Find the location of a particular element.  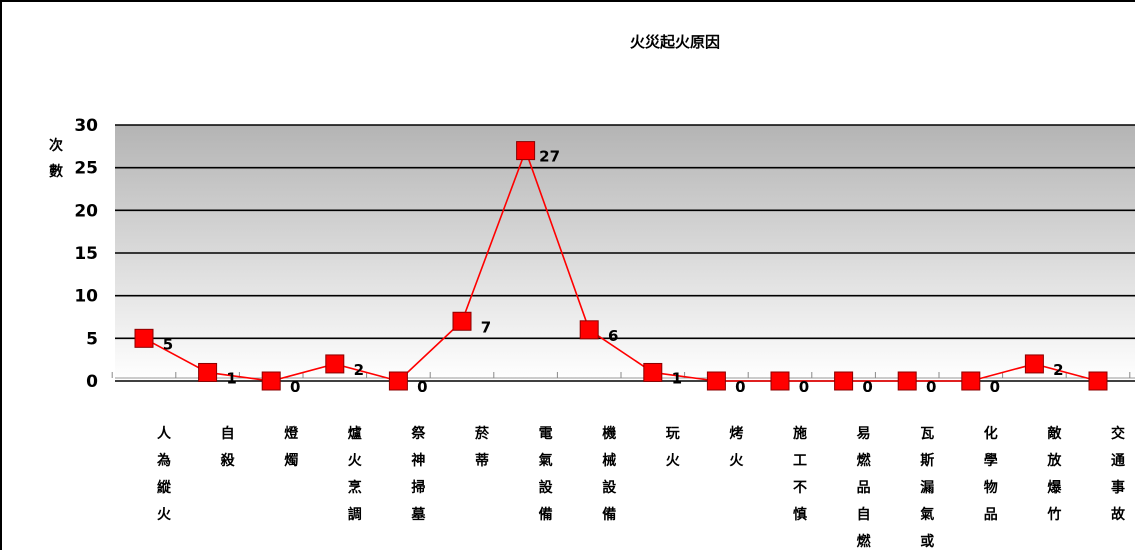

y-tick-label: 25 is located at coordinates (86, 169).